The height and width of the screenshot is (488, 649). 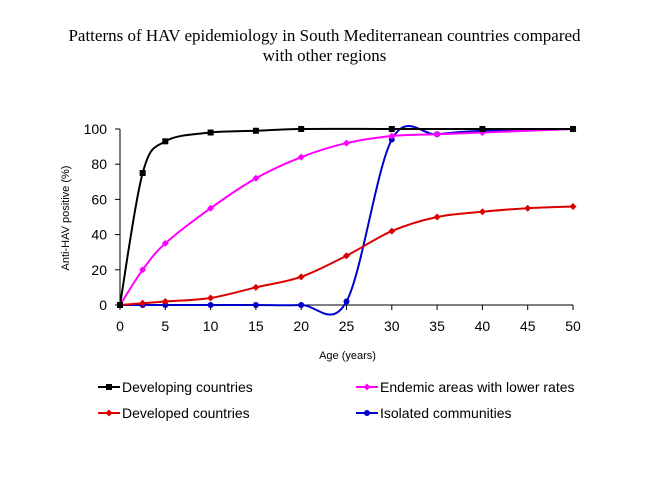 I want to click on y-axis-label: Anti-HAV positive (%), so click(x=66, y=218).